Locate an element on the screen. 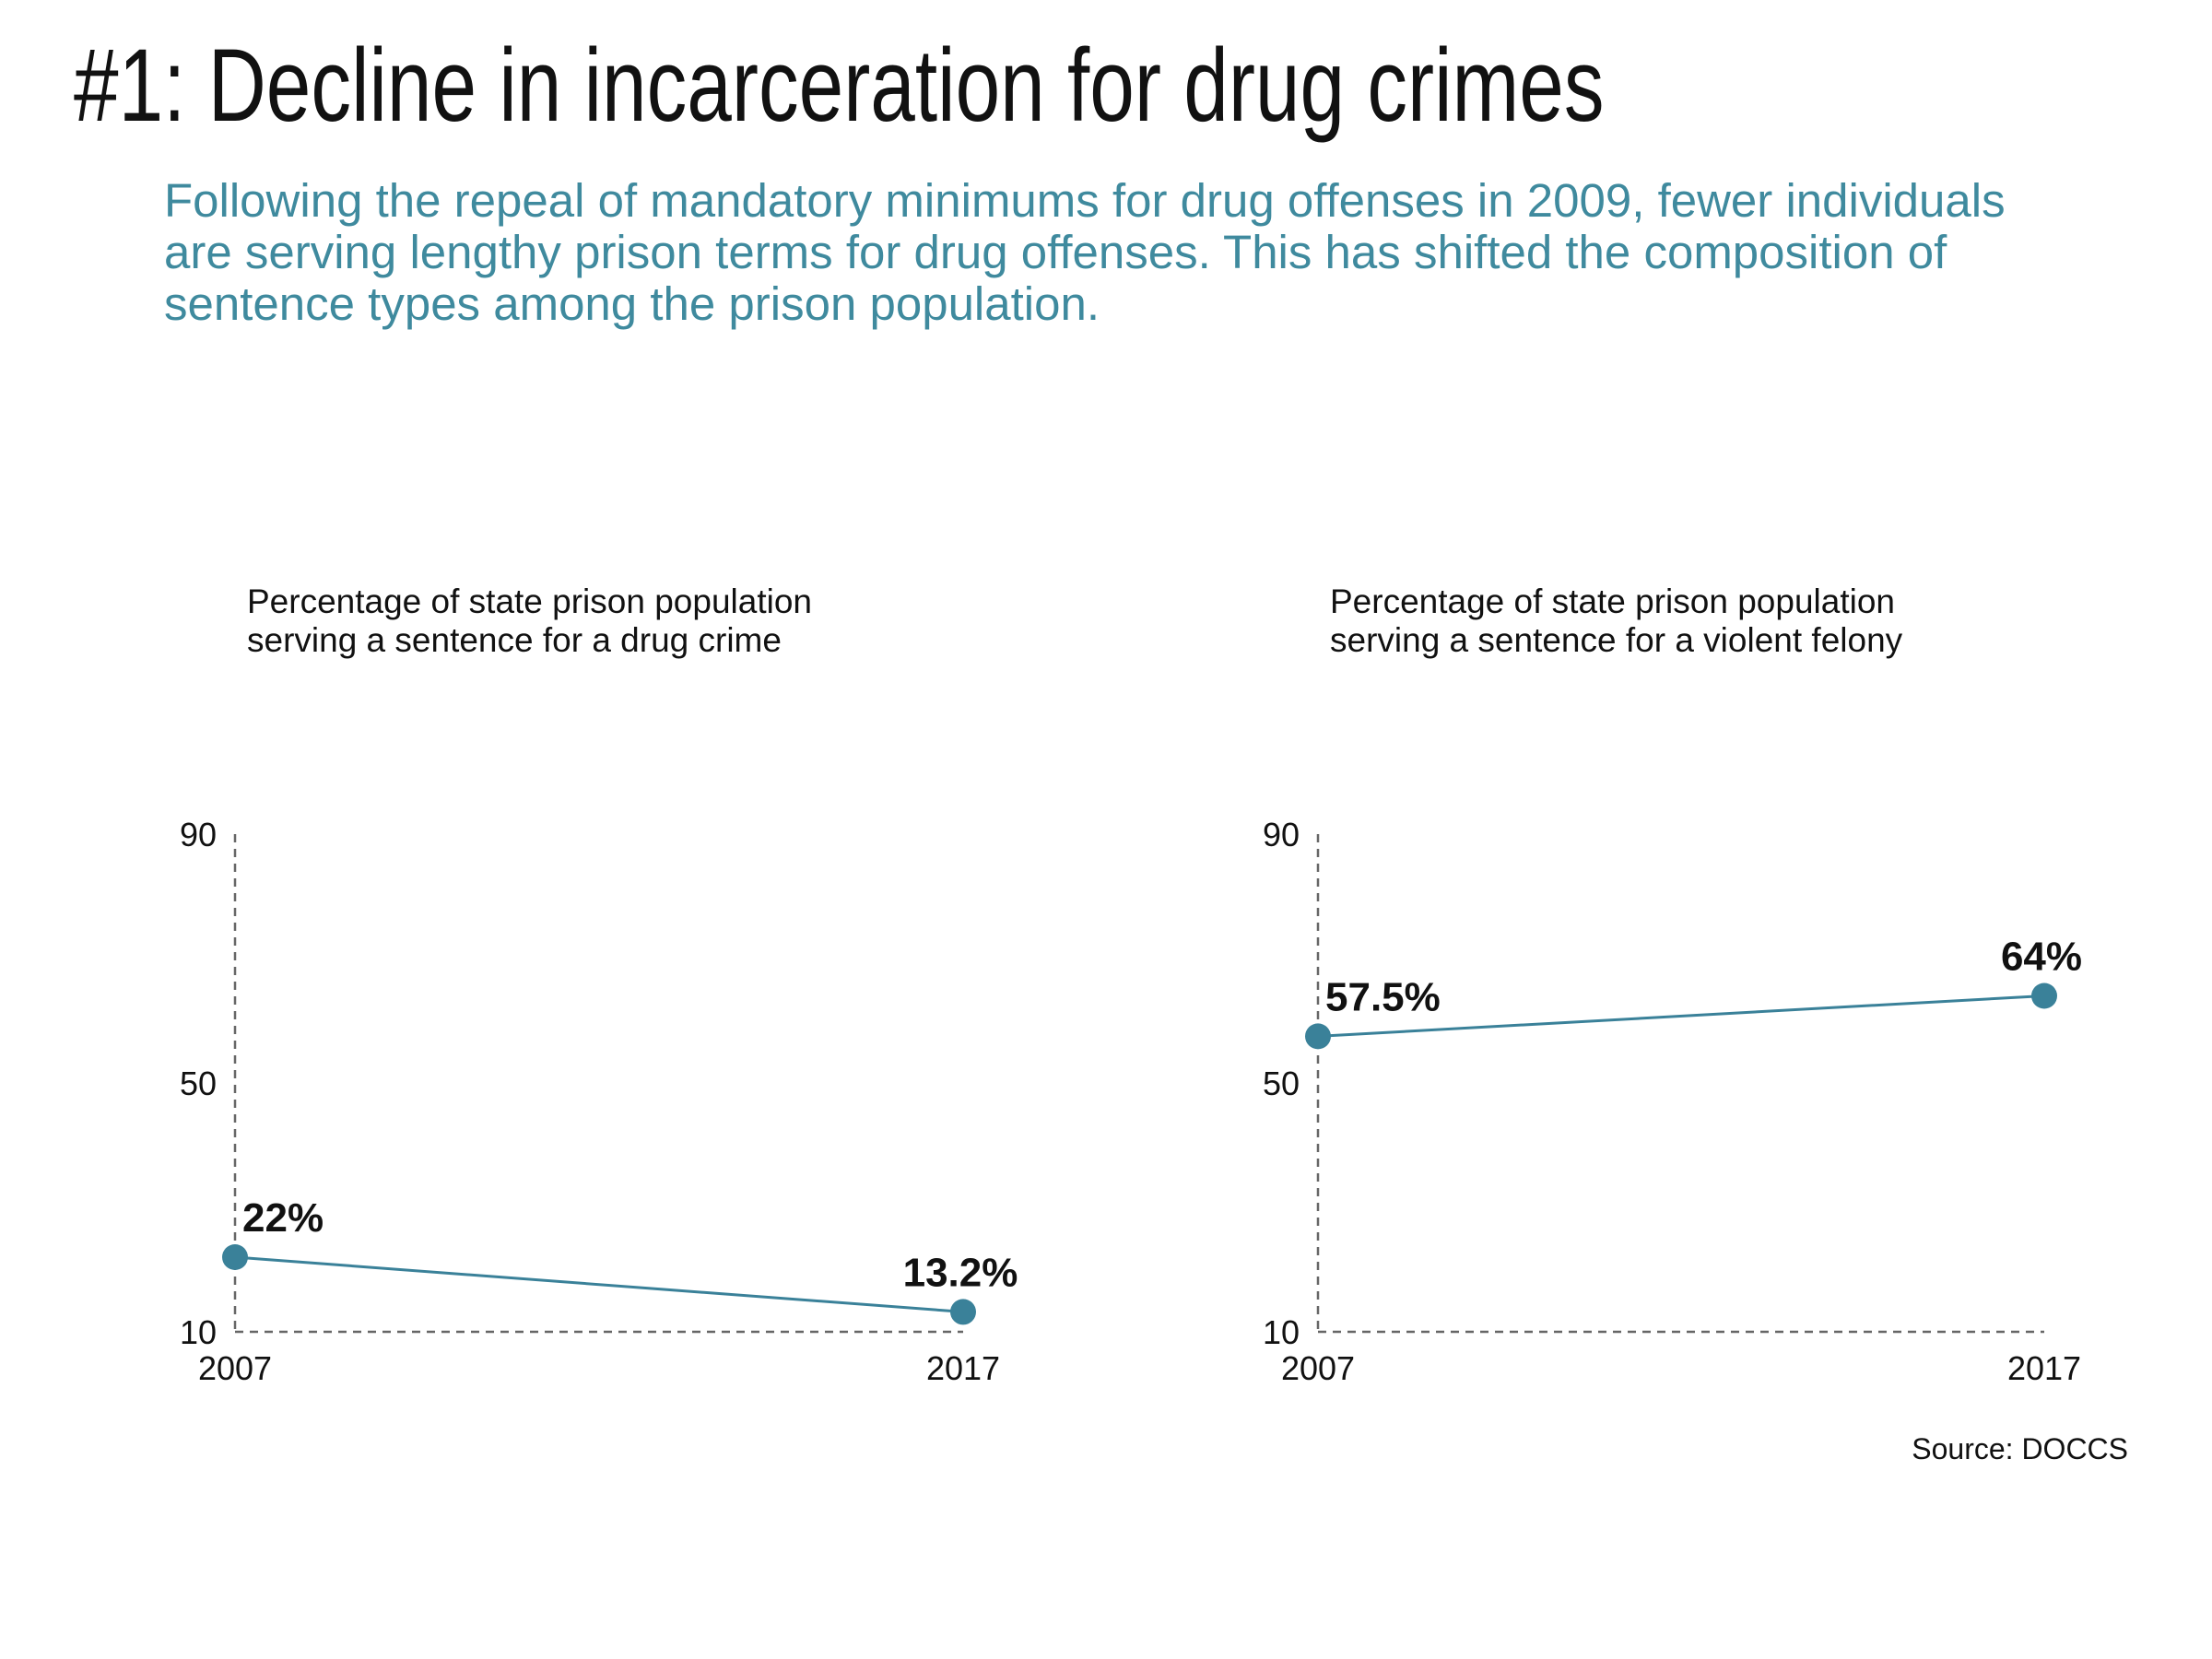 The height and width of the screenshot is (1659, 2212). chart-title-line: serving a sentence for a drug crime is located at coordinates (514, 640).